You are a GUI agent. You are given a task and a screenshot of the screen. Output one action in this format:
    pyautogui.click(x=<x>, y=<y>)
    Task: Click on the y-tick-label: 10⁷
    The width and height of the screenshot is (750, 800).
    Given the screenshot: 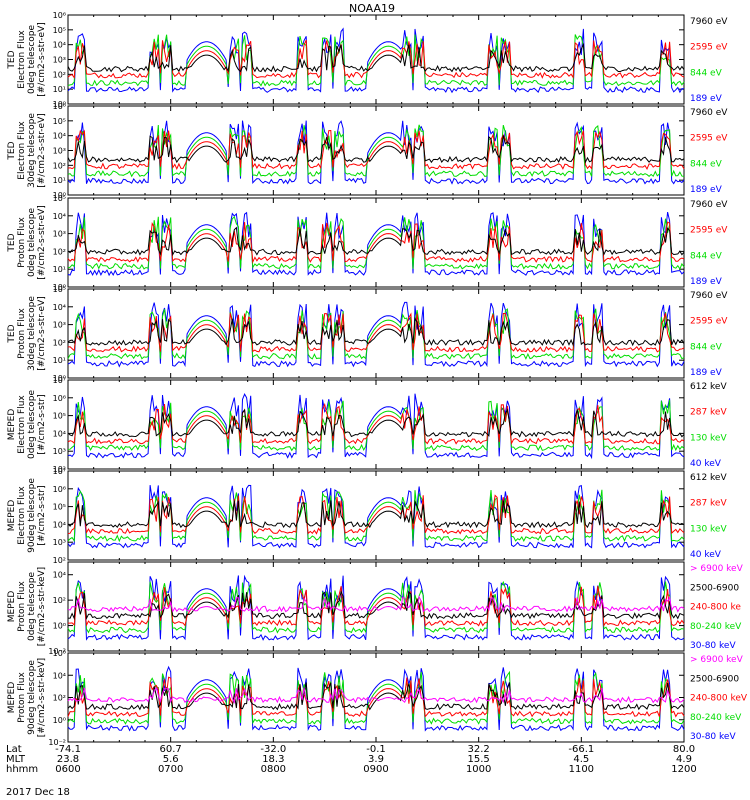 What is the action you would take?
    pyautogui.click(x=59, y=471)
    